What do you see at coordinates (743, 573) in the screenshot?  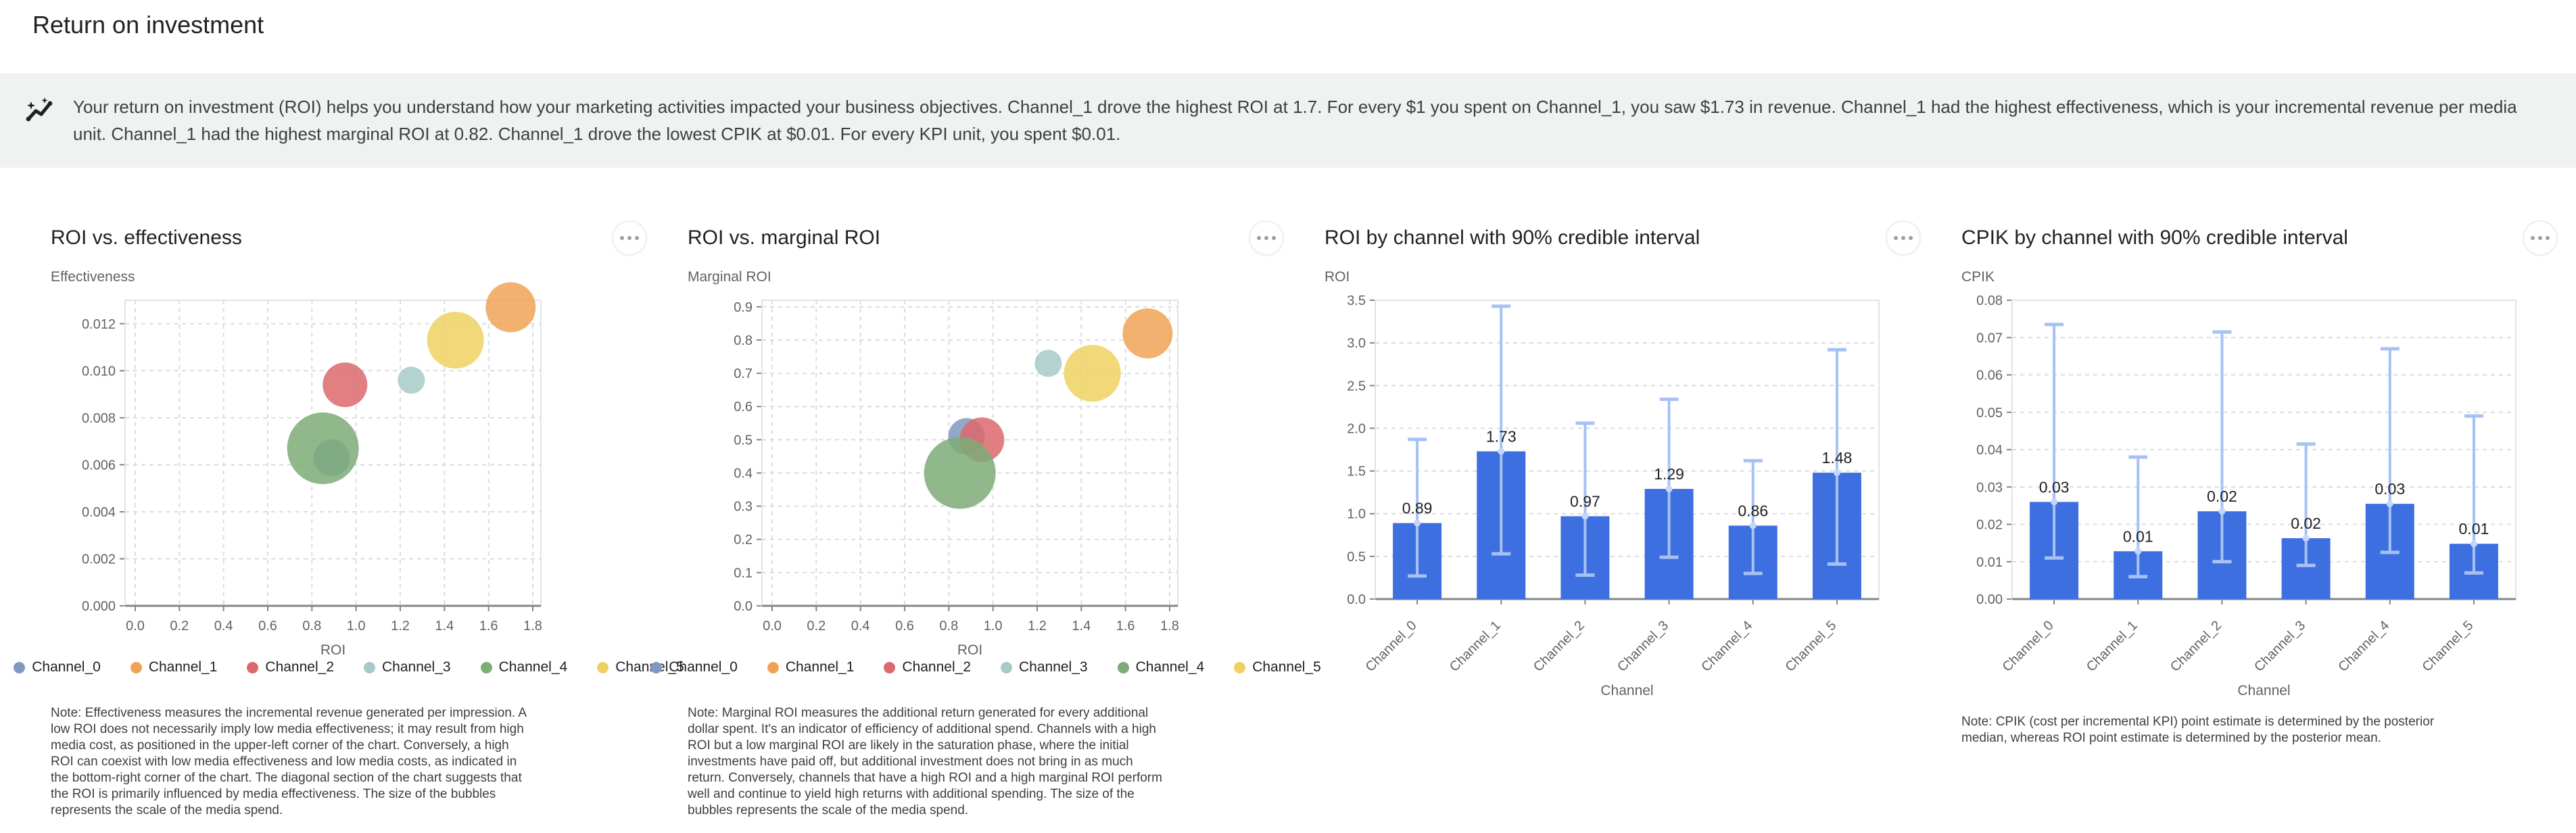 I see `svg-text: 0.1` at bounding box center [743, 573].